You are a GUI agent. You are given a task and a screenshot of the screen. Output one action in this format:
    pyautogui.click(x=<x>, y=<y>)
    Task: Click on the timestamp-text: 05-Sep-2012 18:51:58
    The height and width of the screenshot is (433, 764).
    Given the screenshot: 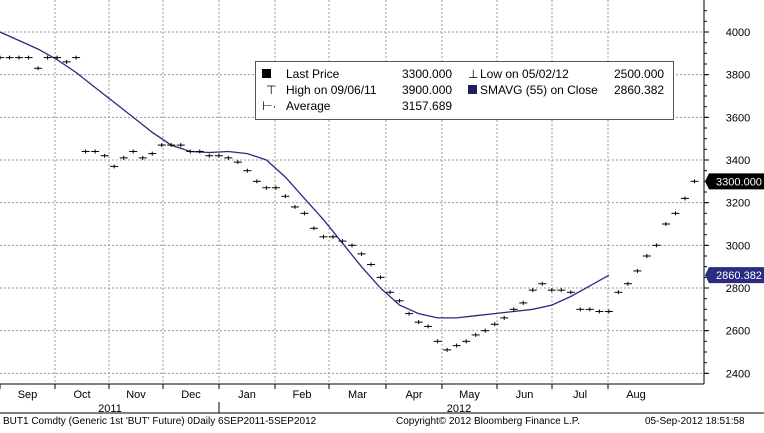 What is the action you would take?
    pyautogui.click(x=695, y=421)
    